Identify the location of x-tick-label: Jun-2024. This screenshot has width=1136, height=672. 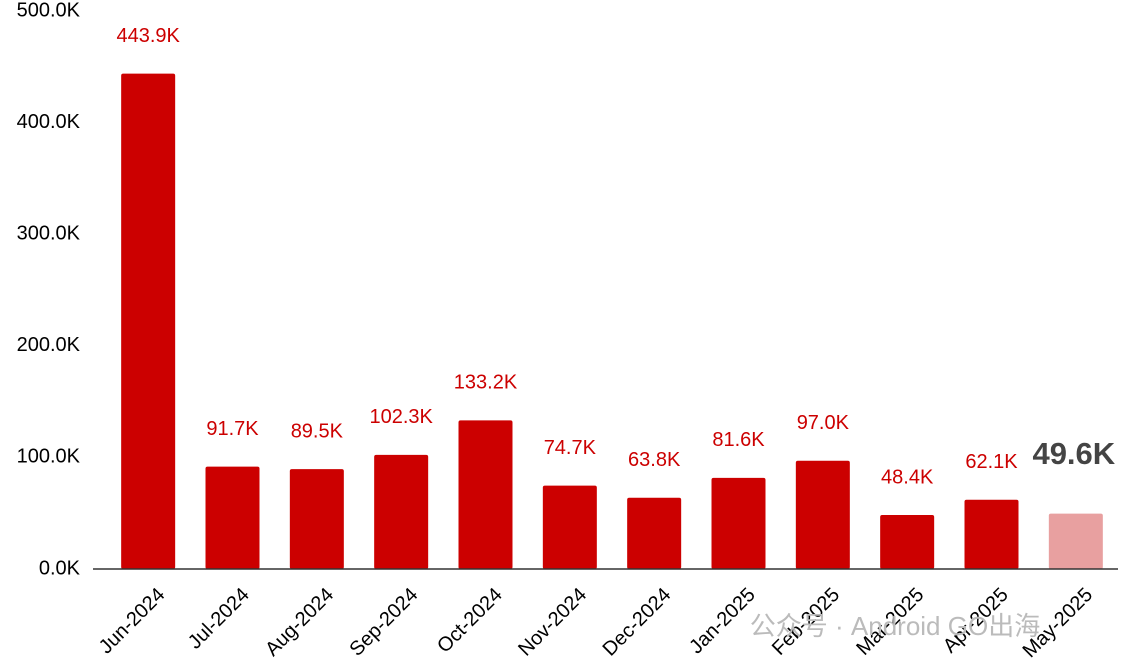
(132, 621).